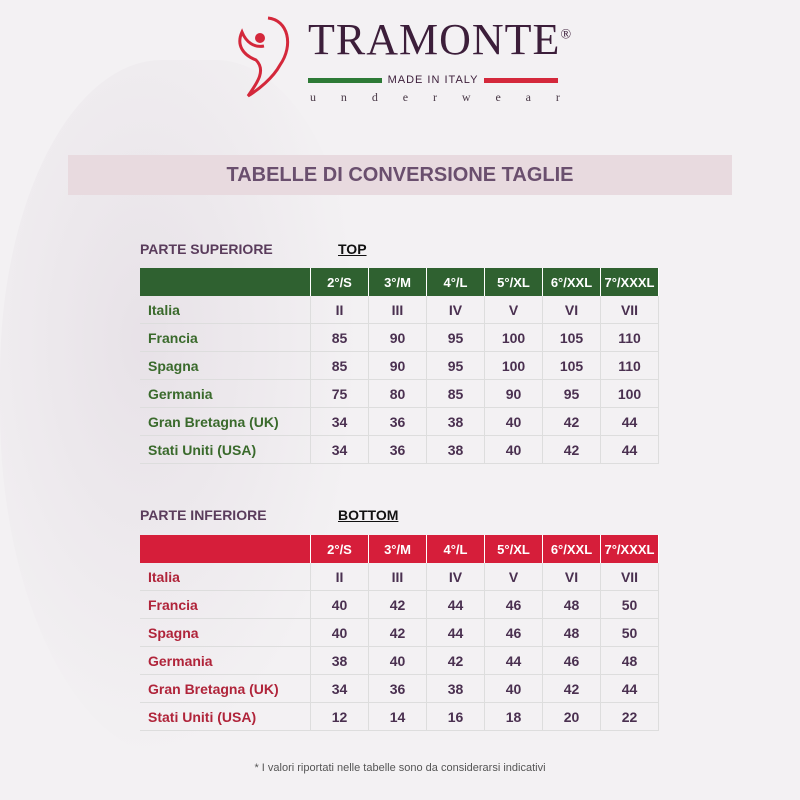 The width and height of the screenshot is (800, 800). I want to click on country-cell: Stati Uniti (USA), so click(225, 716).